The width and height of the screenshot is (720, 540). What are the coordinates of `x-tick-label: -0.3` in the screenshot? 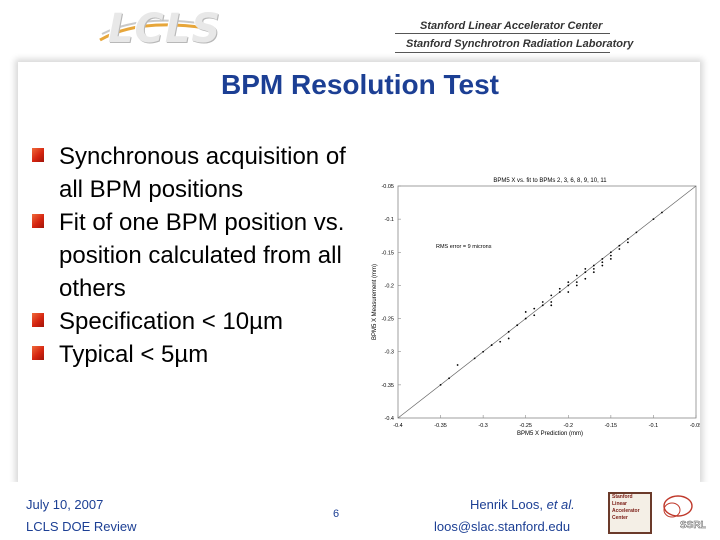 It's located at (482, 426).